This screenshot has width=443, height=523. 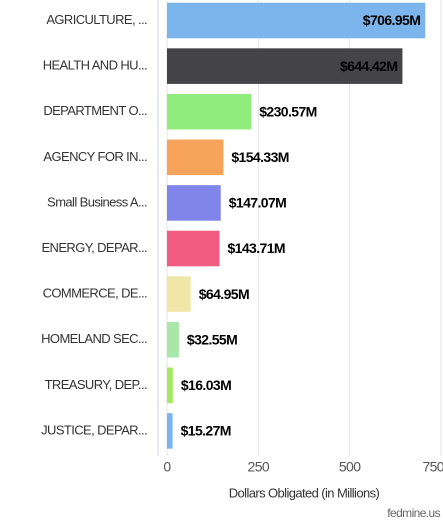 What do you see at coordinates (224, 294) in the screenshot?
I see `value-label: $64.95M` at bounding box center [224, 294].